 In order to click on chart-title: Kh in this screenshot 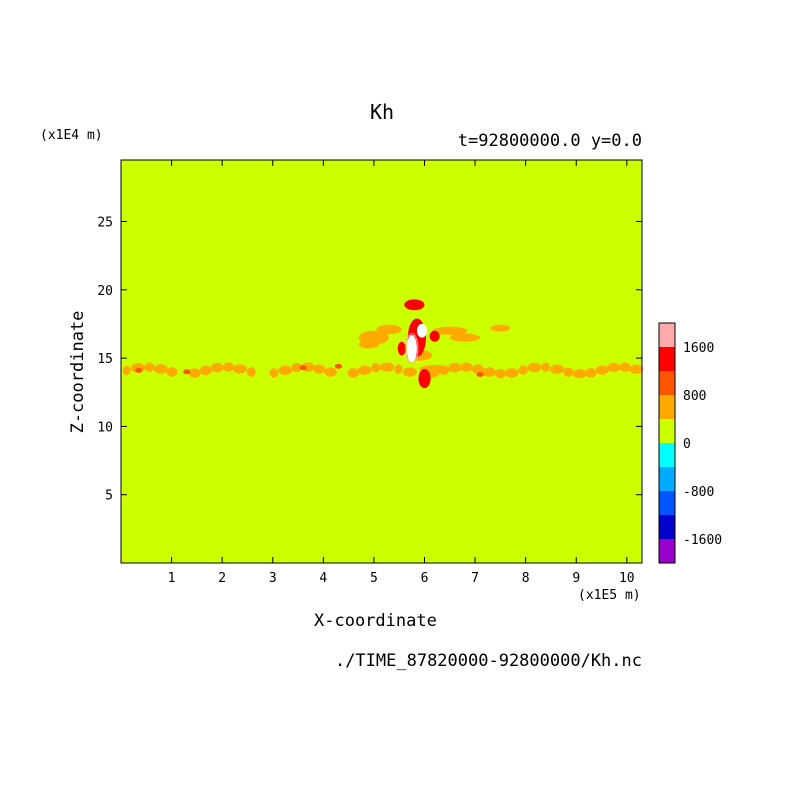, I will do `click(382, 112)`.